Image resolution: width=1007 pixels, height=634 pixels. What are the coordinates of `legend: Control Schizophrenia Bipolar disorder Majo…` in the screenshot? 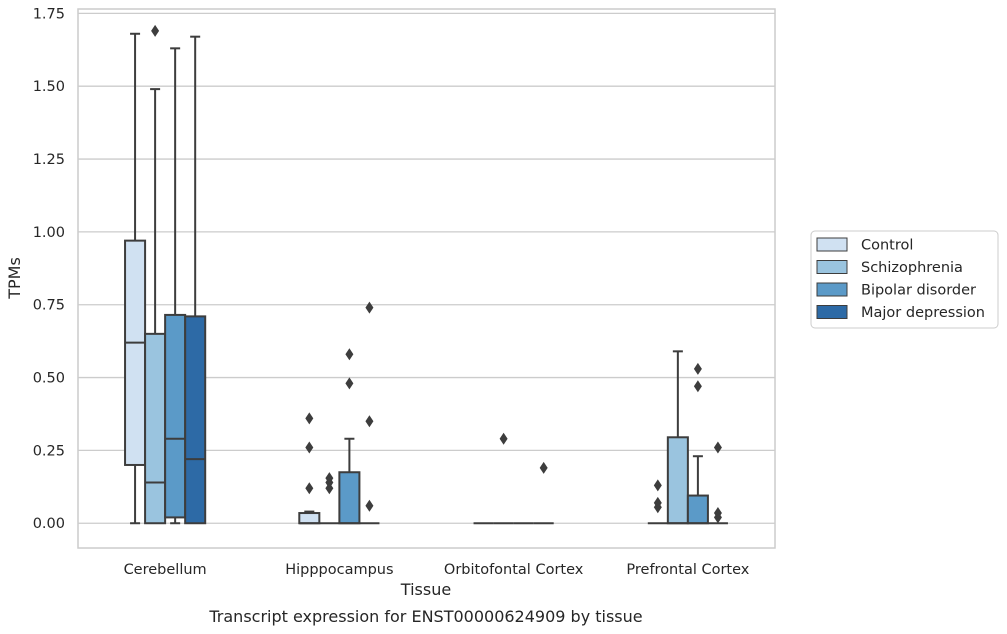 It's located at (904, 279).